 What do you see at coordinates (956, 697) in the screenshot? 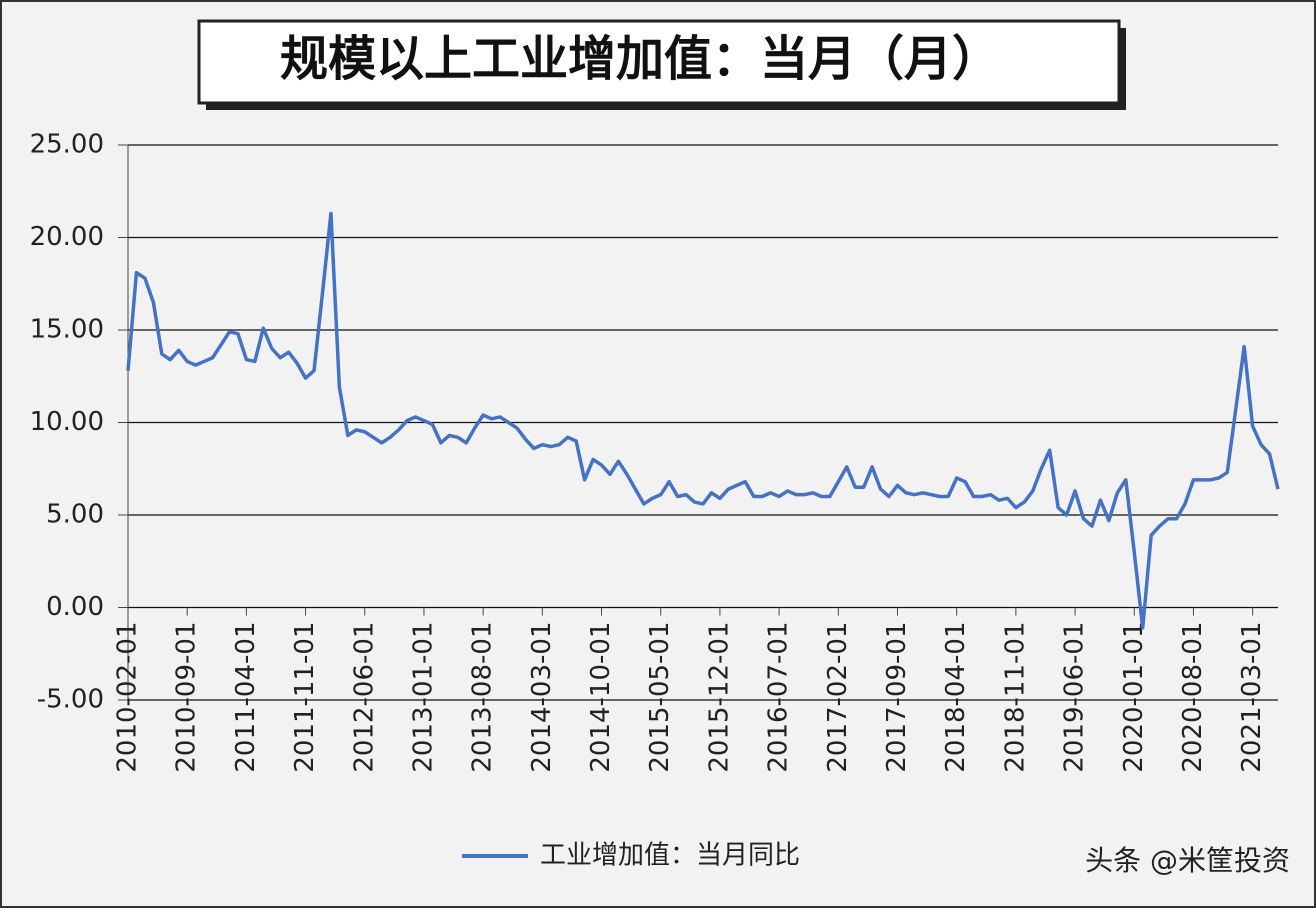
I see `x-tick-label: 2018-04-01` at bounding box center [956, 697].